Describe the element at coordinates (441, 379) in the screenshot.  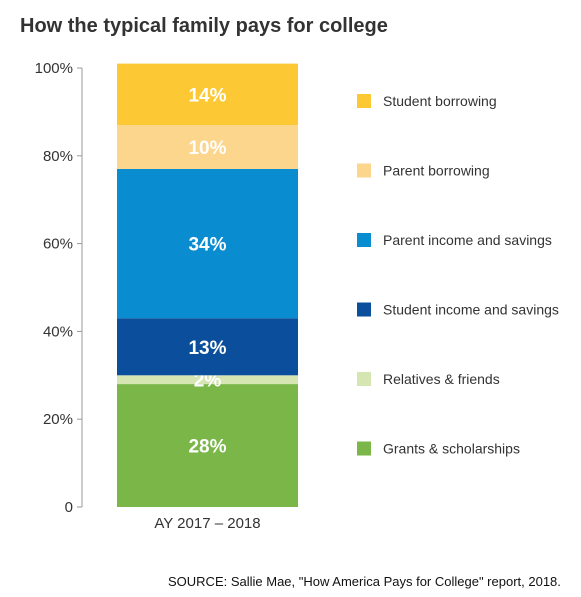
I see `legend-label: Relatives & friends` at that location.